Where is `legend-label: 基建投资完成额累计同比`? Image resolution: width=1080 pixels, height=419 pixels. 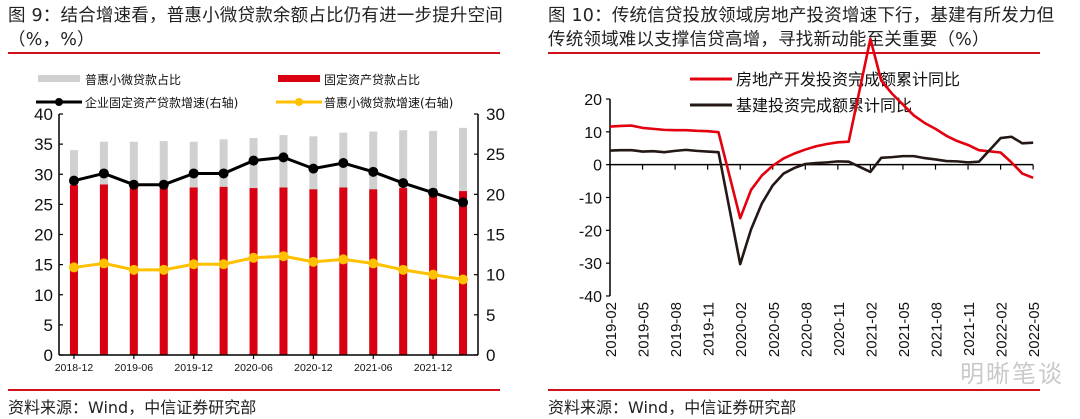
legend-label: 基建投资完成额累计同比 is located at coordinates (824, 105).